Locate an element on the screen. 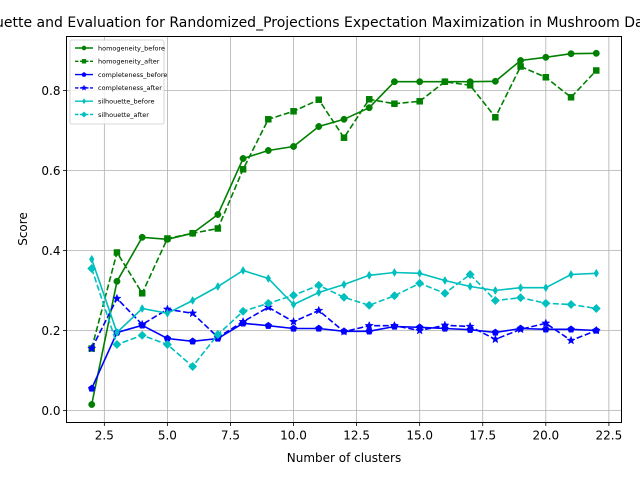 The height and width of the screenshot is (484, 640). y-tick-label: 0.6 is located at coordinates (50, 171).